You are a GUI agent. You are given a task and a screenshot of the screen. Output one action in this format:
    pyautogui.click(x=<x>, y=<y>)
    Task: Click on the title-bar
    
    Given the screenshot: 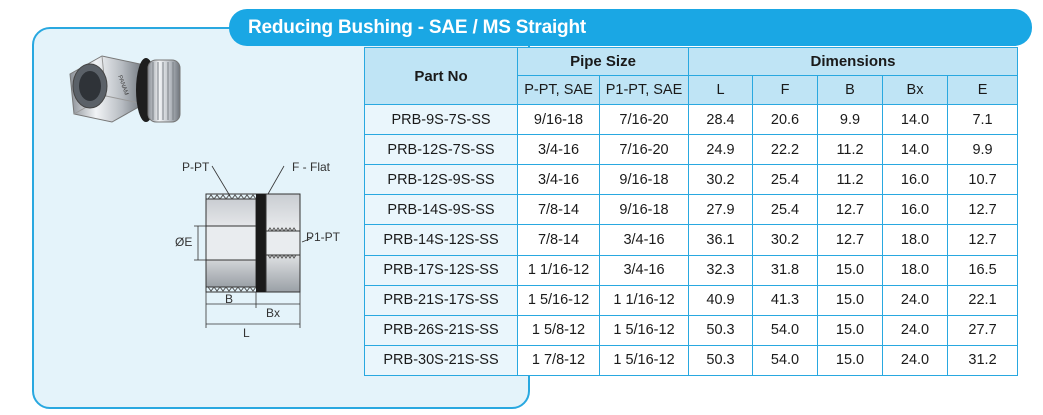 What is the action you would take?
    pyautogui.click(x=630, y=27)
    